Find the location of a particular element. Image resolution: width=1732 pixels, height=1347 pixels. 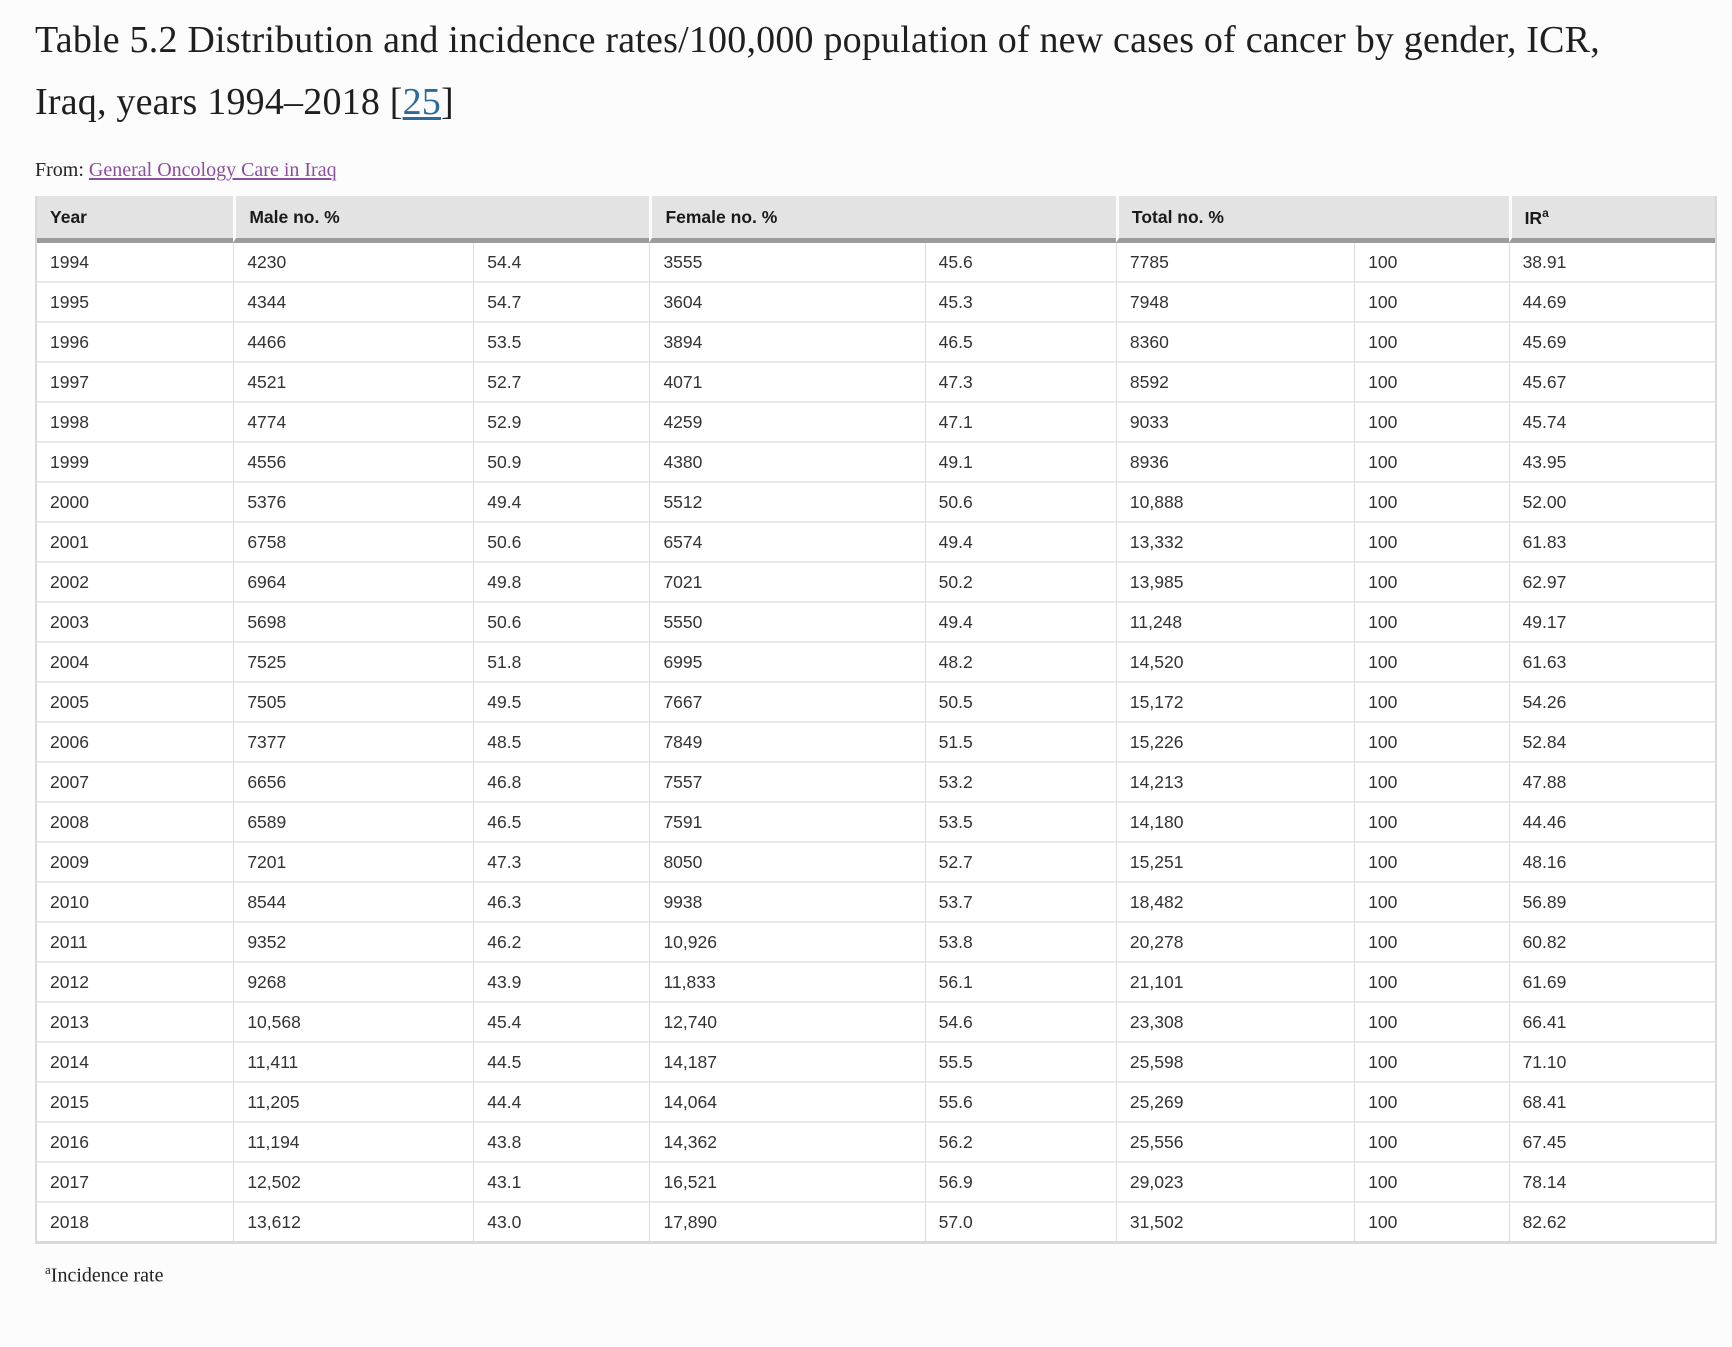

column-header-ir: IRa is located at coordinates (1611, 219).